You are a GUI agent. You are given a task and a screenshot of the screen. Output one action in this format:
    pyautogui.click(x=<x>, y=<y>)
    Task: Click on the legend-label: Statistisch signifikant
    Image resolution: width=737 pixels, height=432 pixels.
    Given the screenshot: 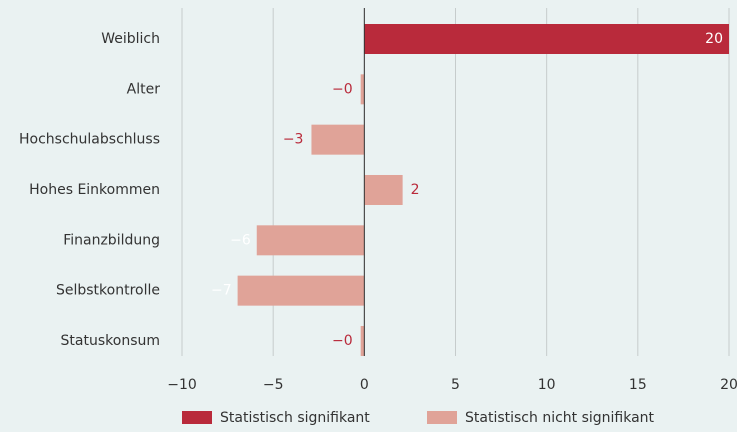 What is the action you would take?
    pyautogui.click(x=295, y=418)
    